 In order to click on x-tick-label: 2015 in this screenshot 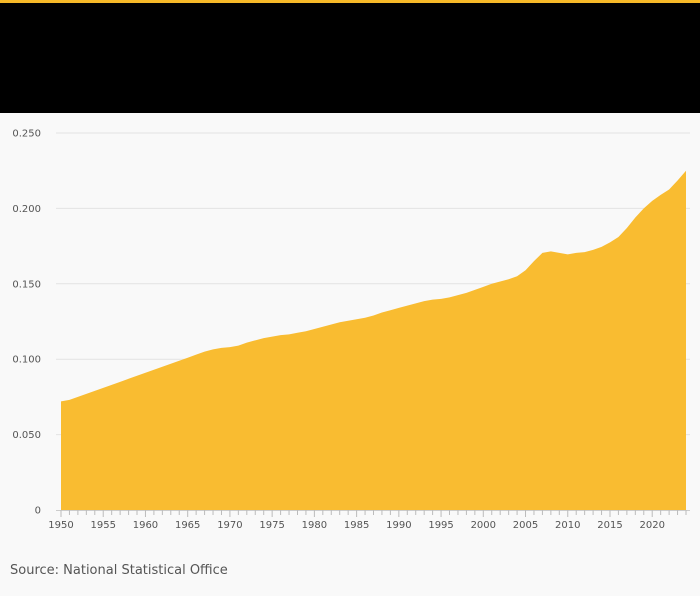, I will do `click(609, 525)`.